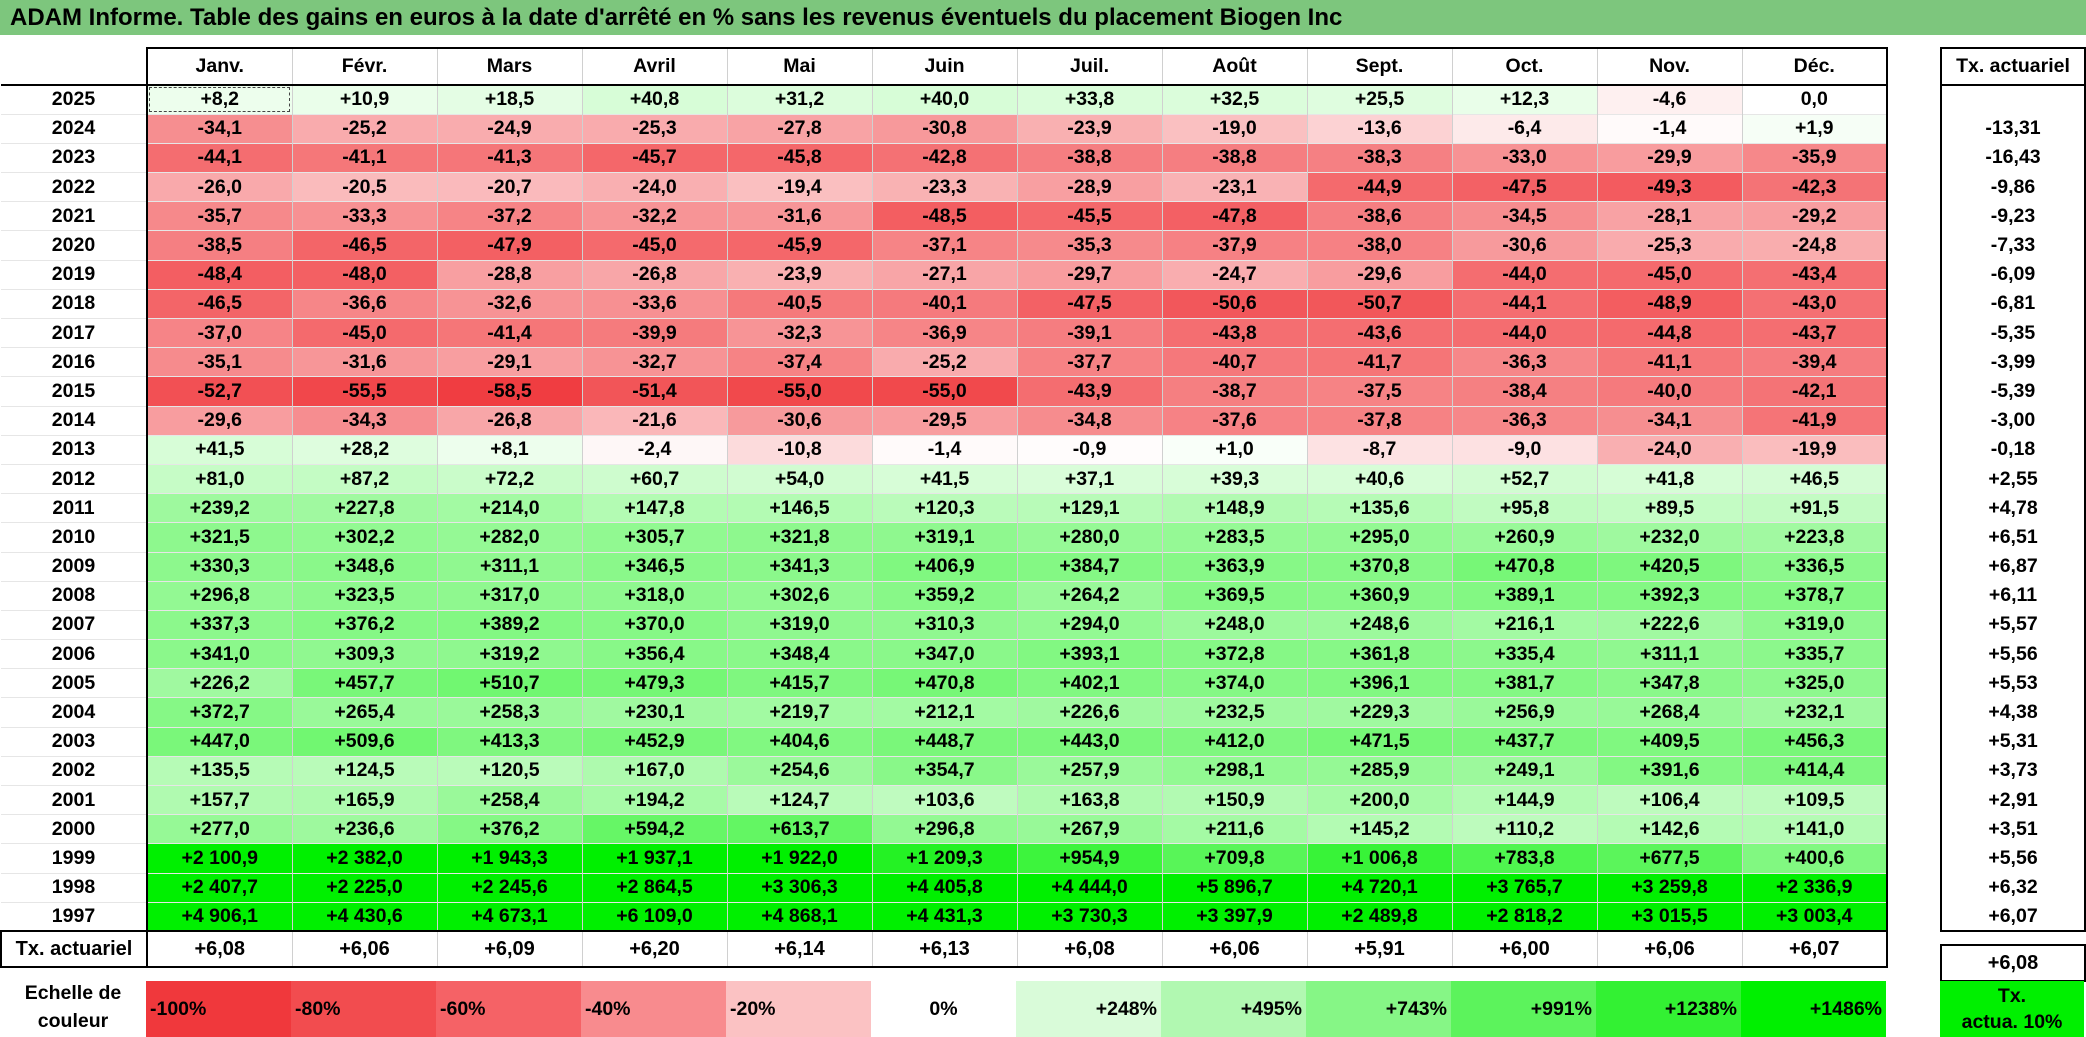 The image size is (2086, 1037). What do you see at coordinates (1814, 332) in the screenshot?
I see `gain-cell: -43,7` at bounding box center [1814, 332].